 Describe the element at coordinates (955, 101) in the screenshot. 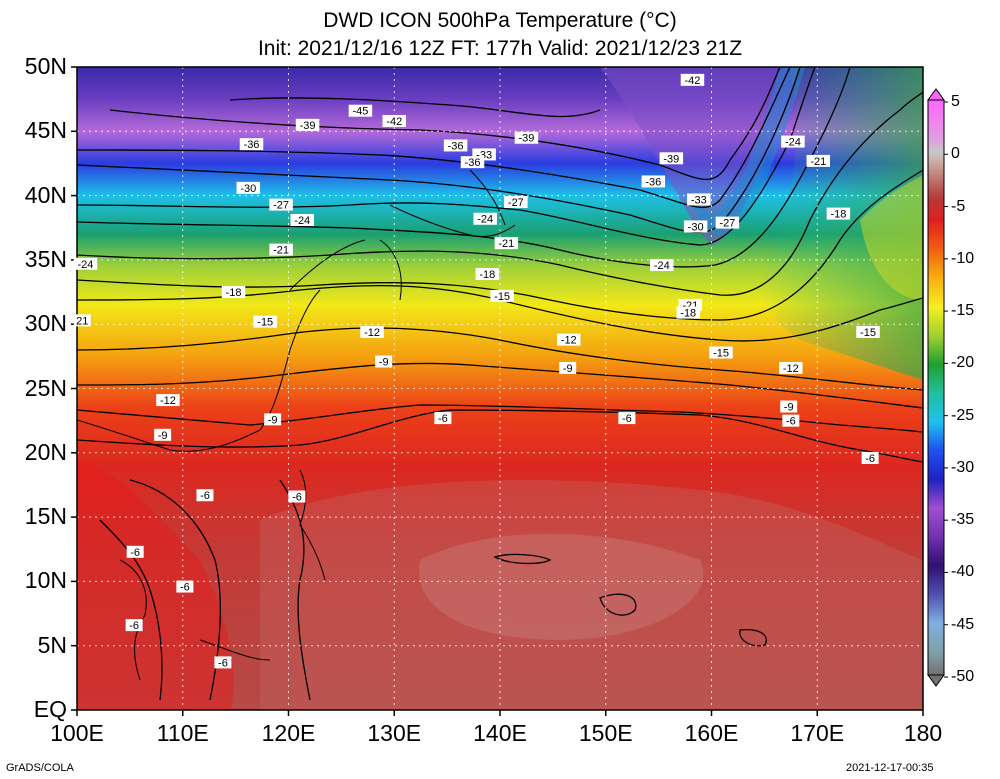

I see `colorbar-label: 5` at that location.